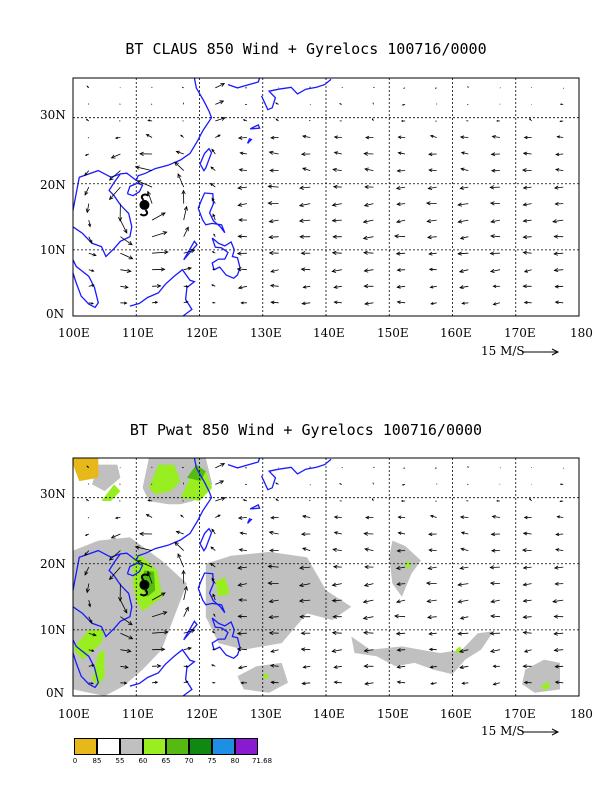  I want to click on legend-label: 85, so click(97, 761).